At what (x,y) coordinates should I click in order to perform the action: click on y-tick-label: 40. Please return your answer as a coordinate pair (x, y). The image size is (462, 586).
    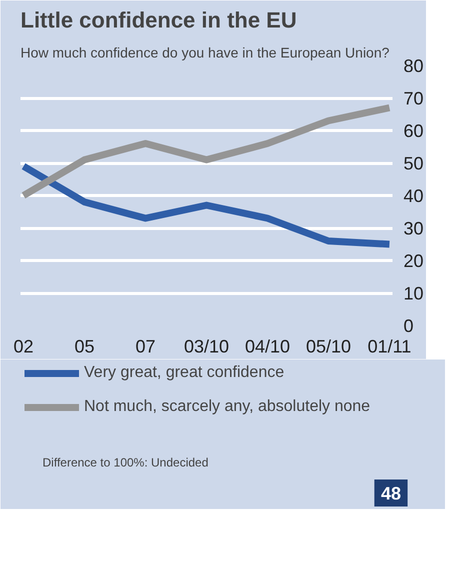
    Looking at the image, I should click on (414, 196).